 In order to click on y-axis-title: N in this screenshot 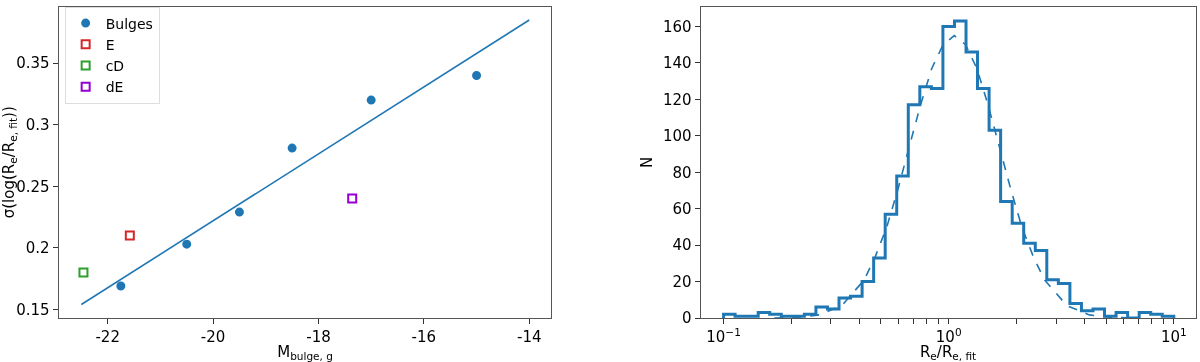, I will do `click(647, 162)`.